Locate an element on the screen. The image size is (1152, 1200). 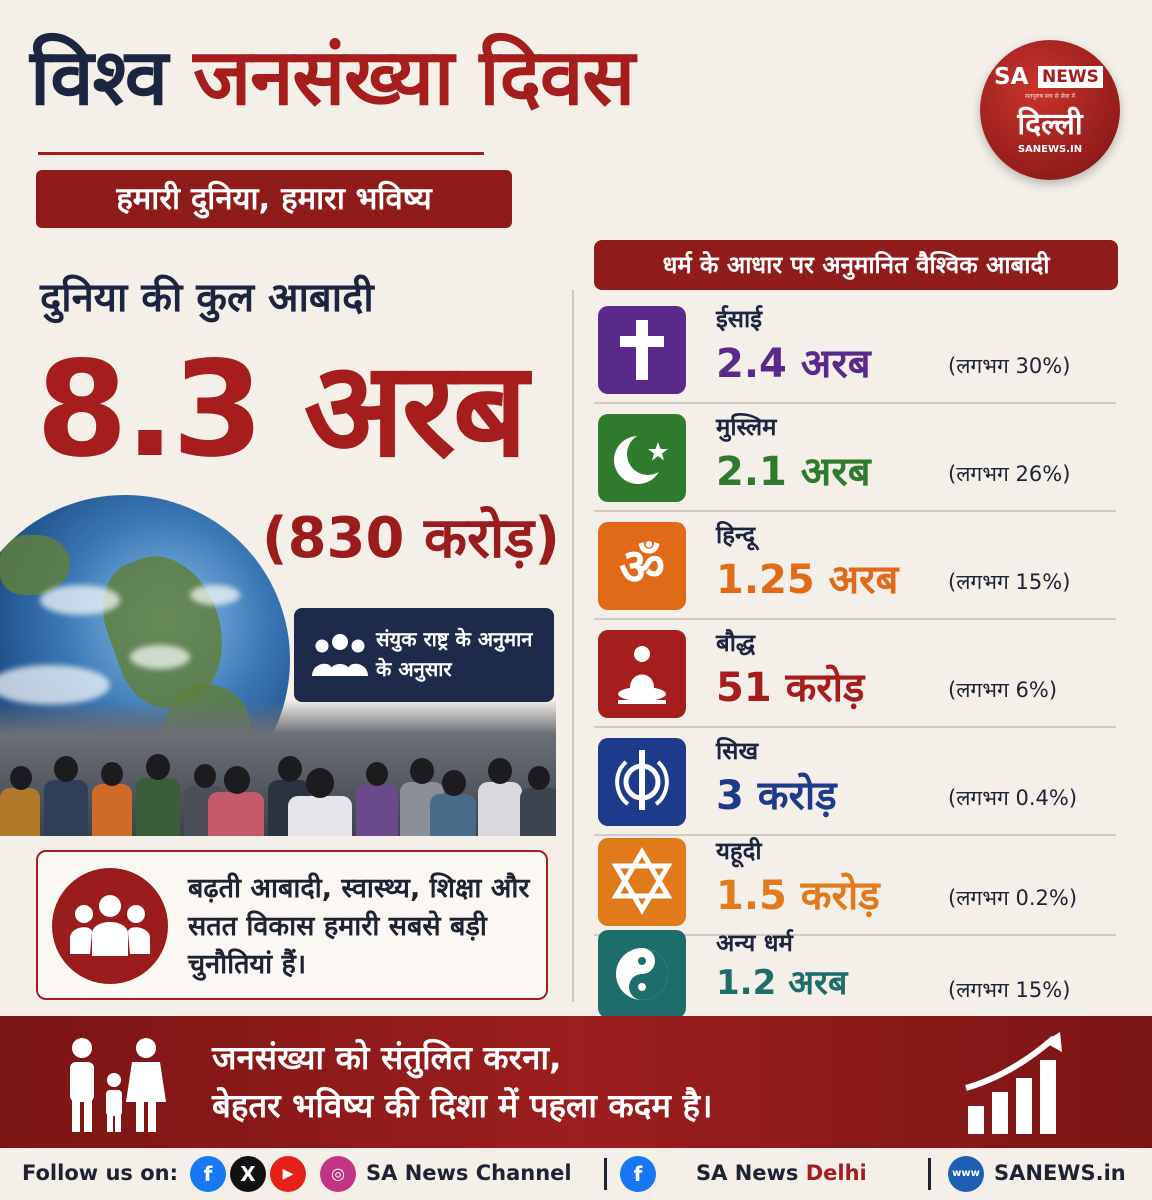
religion-name: ईसाई is located at coordinates (739, 319).